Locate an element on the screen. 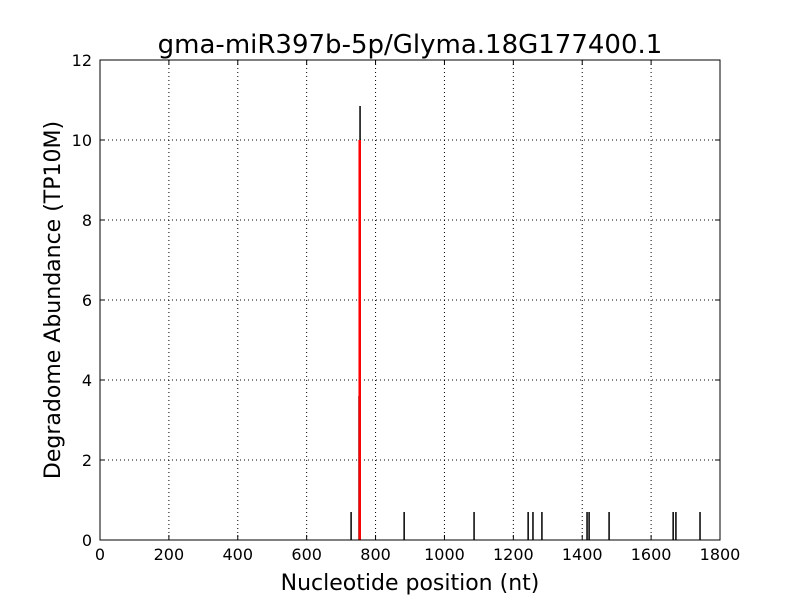 This screenshot has width=800, height=600. x-axis-label: Nucleotide position (nt) is located at coordinates (410, 583).